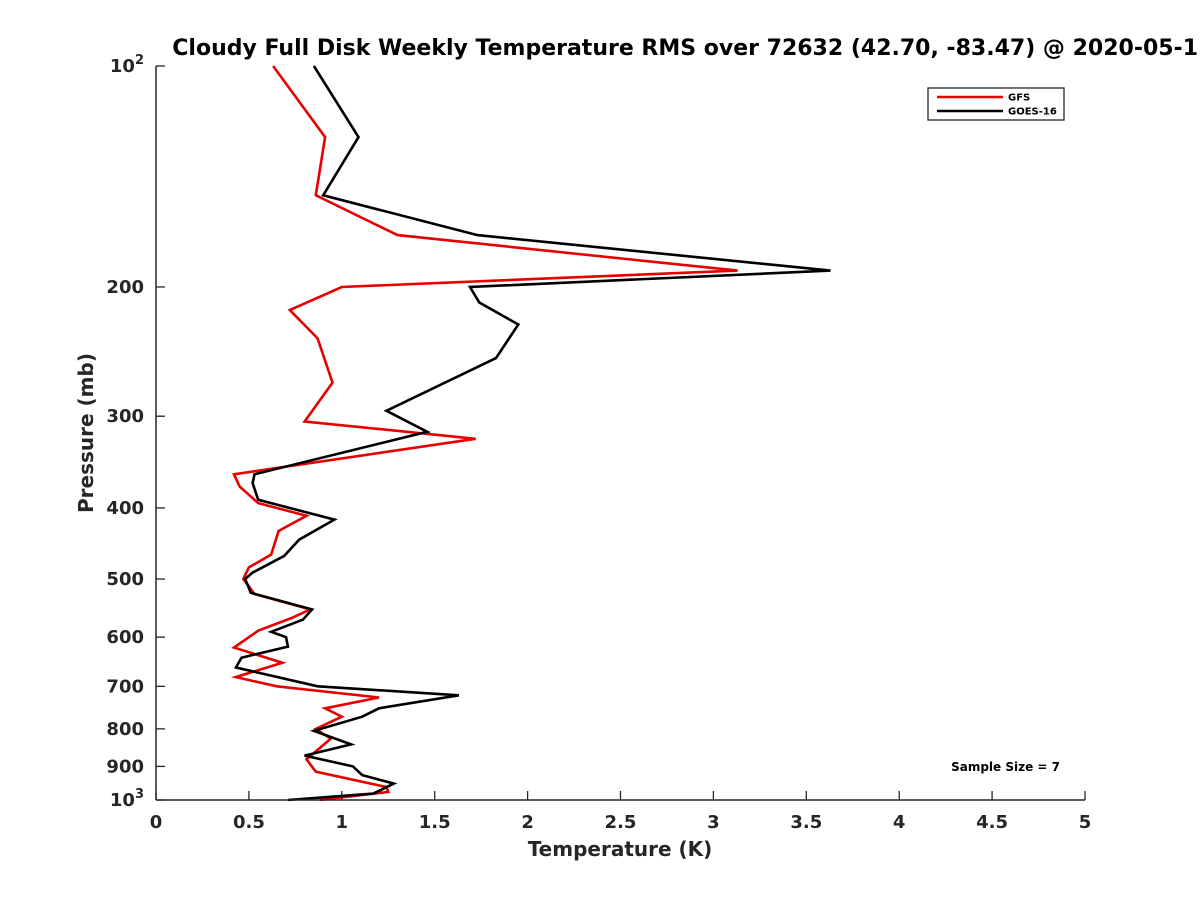 Image resolution: width=1200 pixels, height=905 pixels. What do you see at coordinates (125, 579) in the screenshot?
I see `y-tick-label: 500` at bounding box center [125, 579].